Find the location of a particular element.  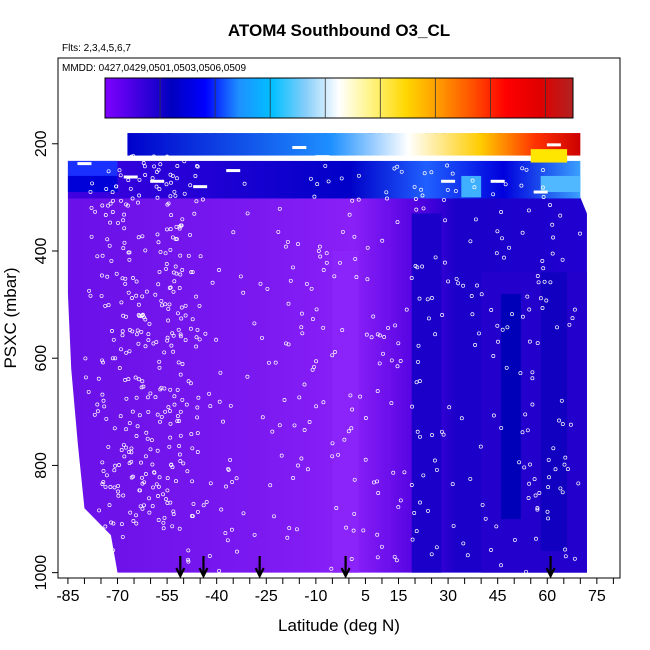

x-tick-label: -40 is located at coordinates (216, 596).